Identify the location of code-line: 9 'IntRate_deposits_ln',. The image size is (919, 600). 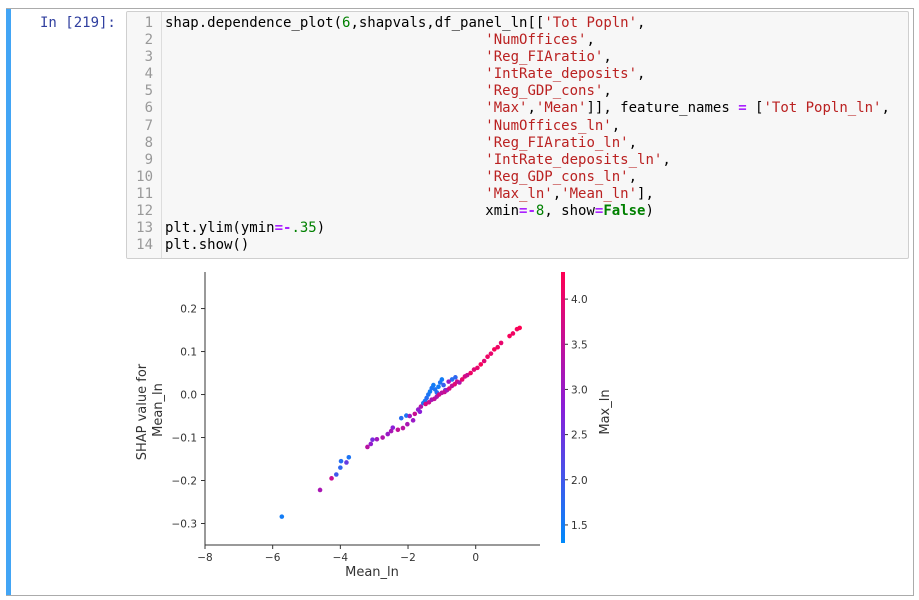
(508, 160).